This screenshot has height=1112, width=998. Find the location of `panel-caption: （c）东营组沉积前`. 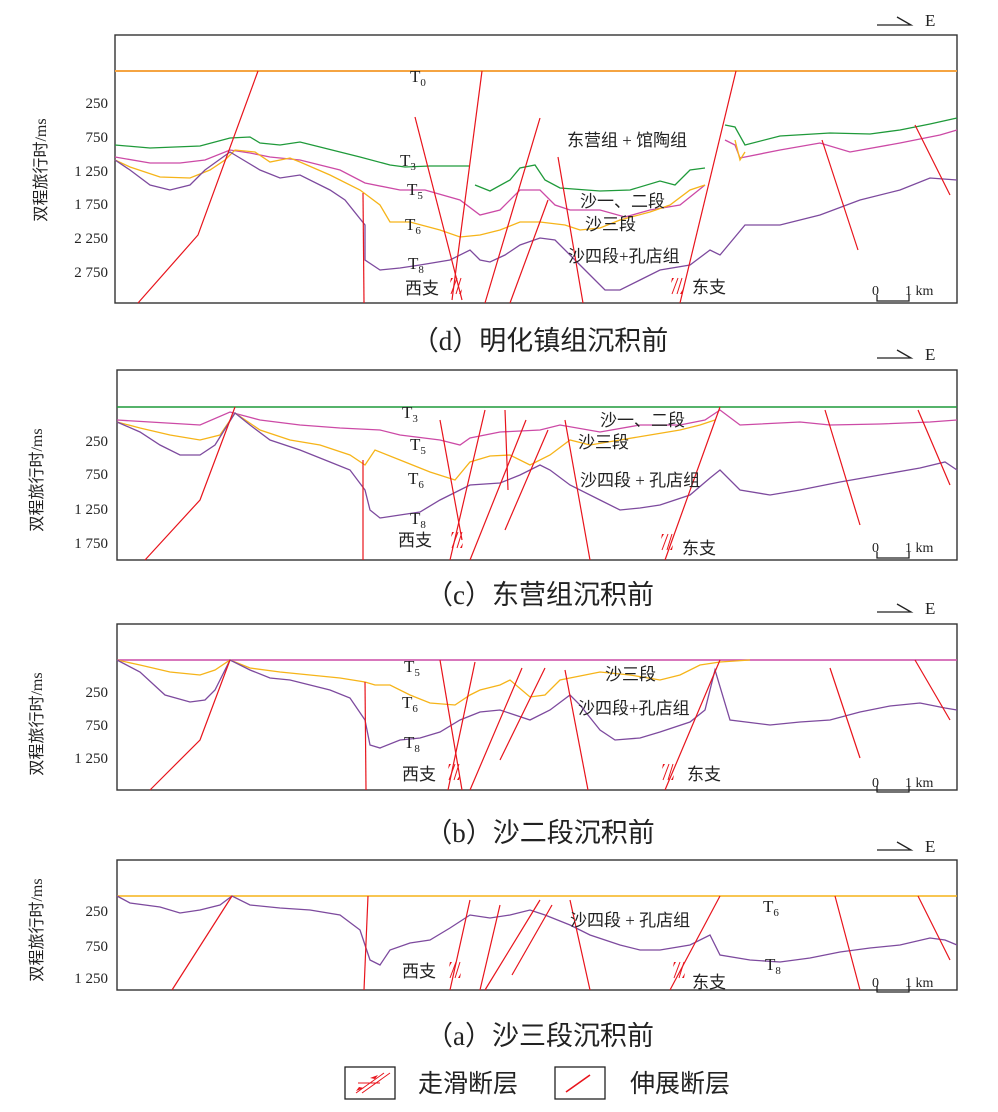

panel-caption: （c）东营组沉积前 is located at coordinates (540, 595).